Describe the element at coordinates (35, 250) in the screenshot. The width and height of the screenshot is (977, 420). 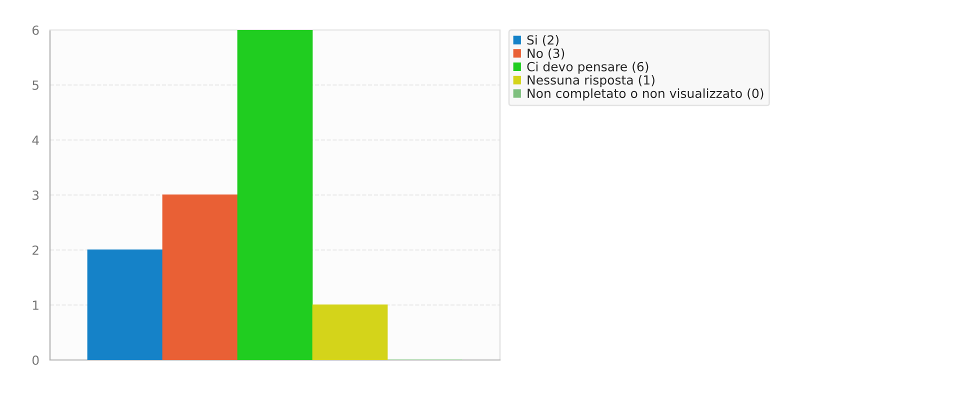
I see `y-tick-label: 2` at that location.